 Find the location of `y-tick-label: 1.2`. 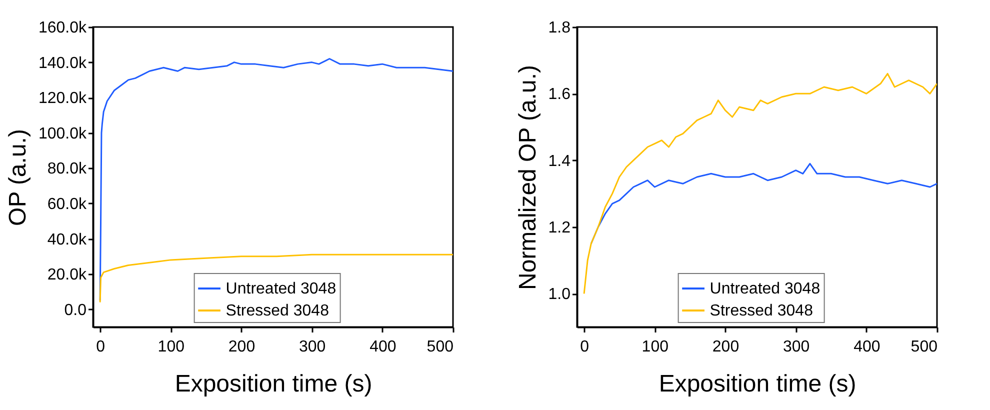

y-tick-label: 1.2 is located at coordinates (559, 228).